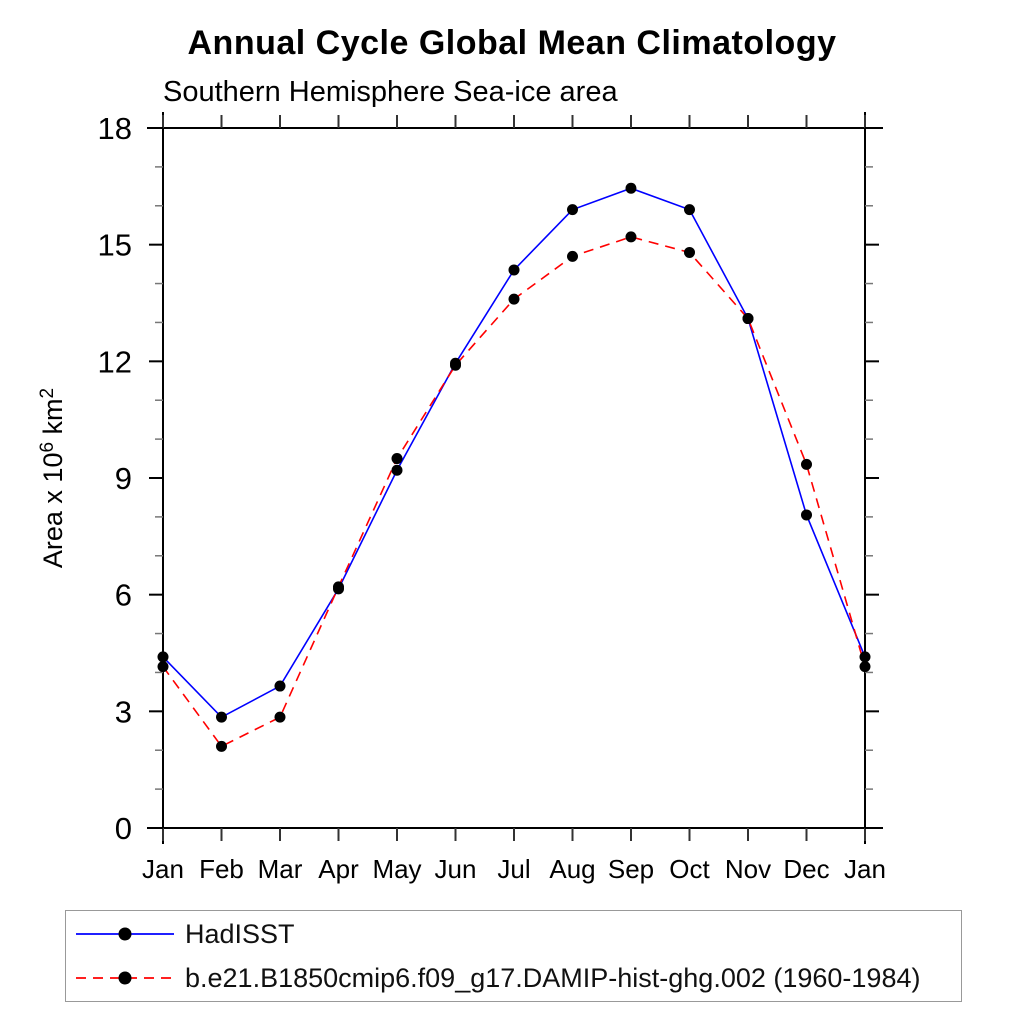  Describe the element at coordinates (806, 869) in the screenshot. I see `svg-text: Dec` at that location.